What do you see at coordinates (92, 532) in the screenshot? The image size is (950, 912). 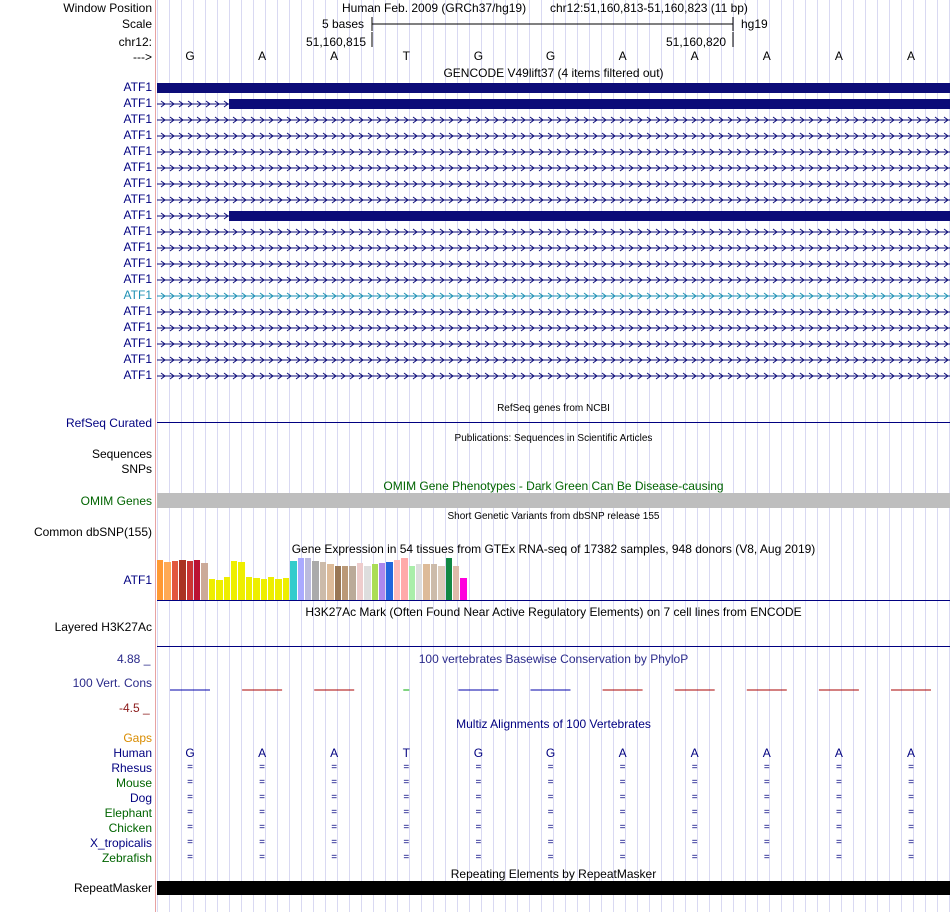 I see `dbsnp-label: Common dbSNP(155)` at bounding box center [92, 532].